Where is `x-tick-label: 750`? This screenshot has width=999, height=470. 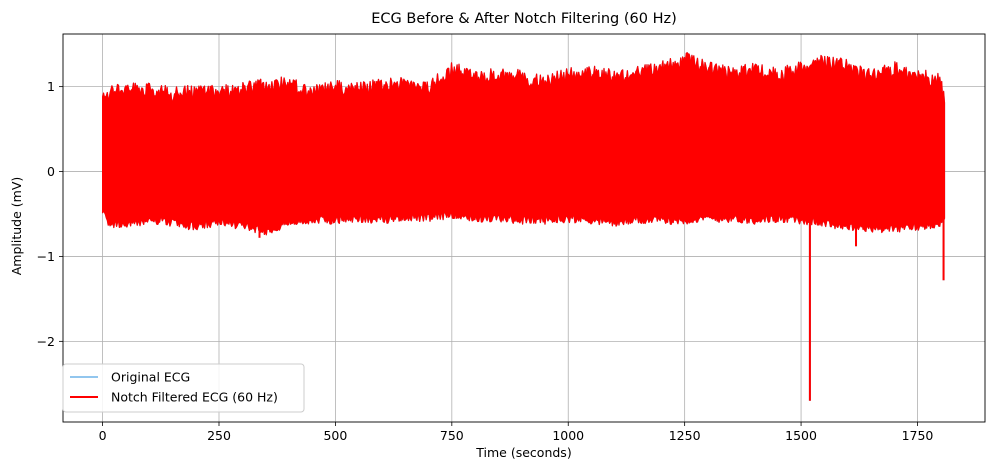
x-tick-label: 750 is located at coordinates (452, 435).